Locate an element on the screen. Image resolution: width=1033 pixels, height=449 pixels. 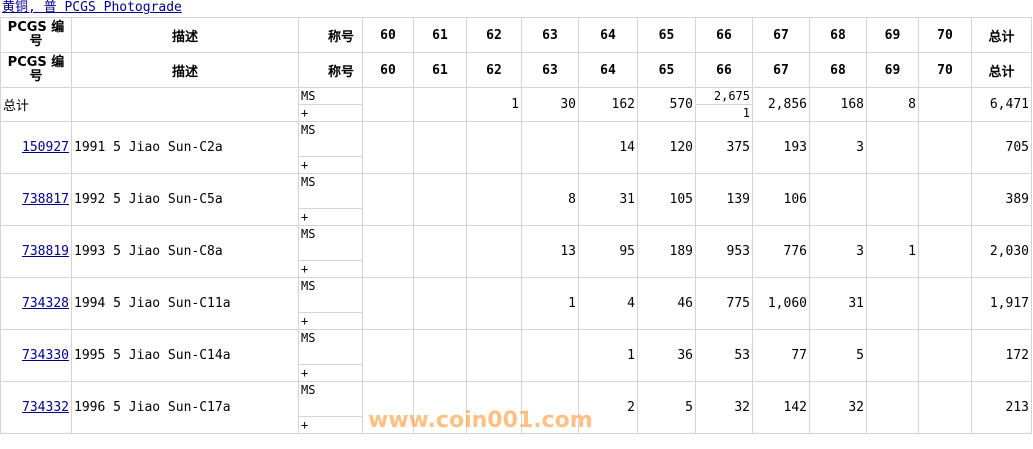
row-total: 2,030 is located at coordinates (1001, 251).